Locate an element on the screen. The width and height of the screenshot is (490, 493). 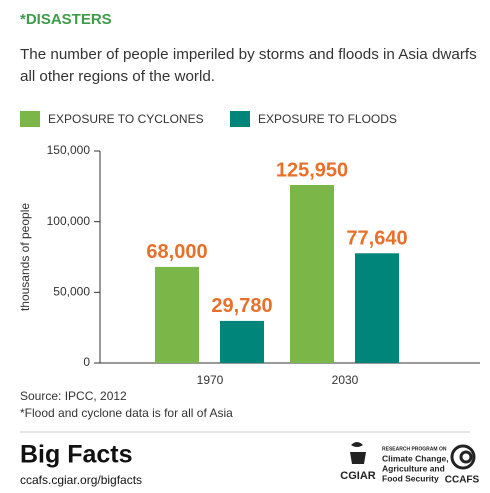
value-label: 29,780 is located at coordinates (241, 306).